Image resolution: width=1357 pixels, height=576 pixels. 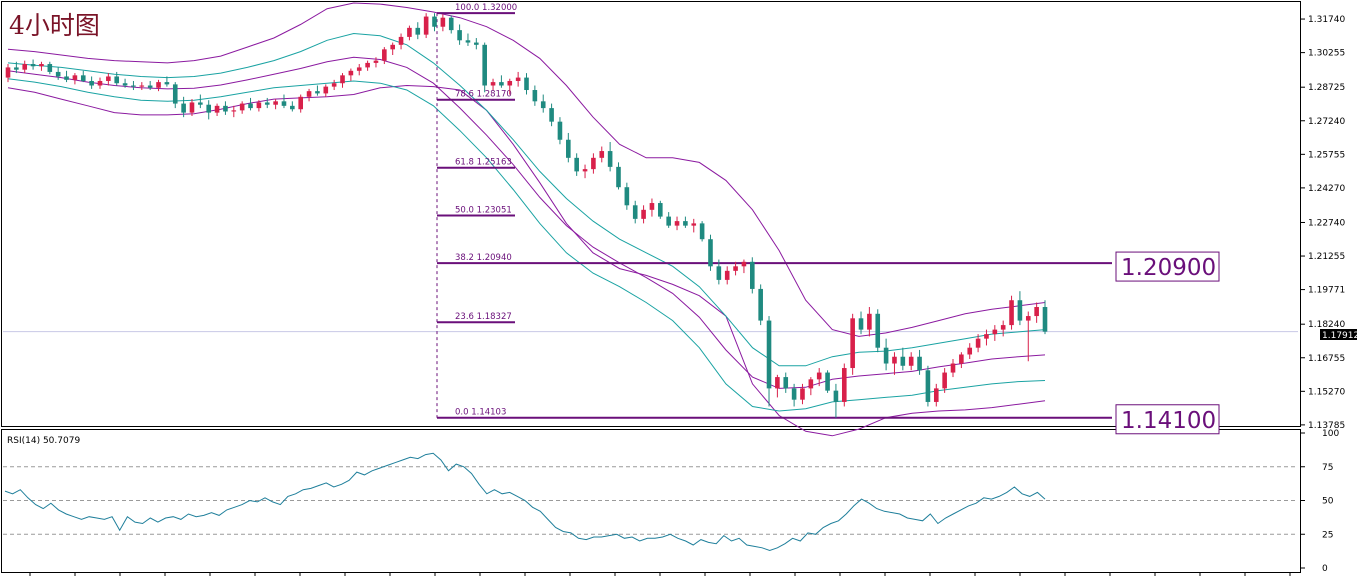 I want to click on price-tick-label: 1.13785, so click(x=1326, y=426).